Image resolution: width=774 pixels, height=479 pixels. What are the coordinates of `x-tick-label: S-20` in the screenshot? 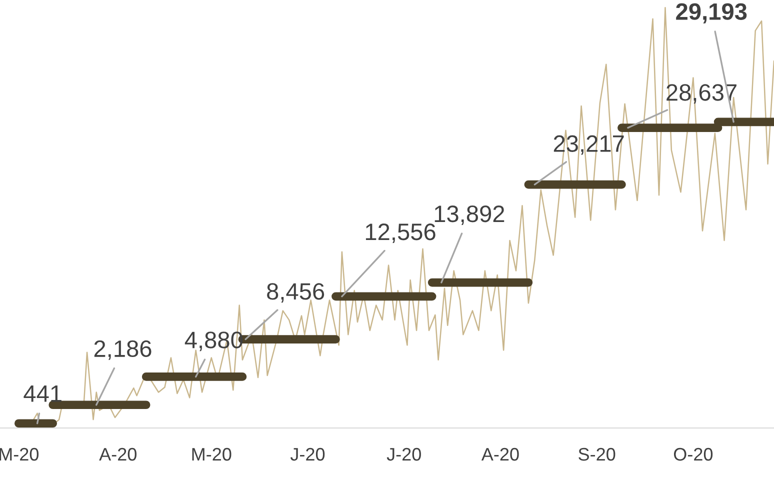 It's located at (597, 454).